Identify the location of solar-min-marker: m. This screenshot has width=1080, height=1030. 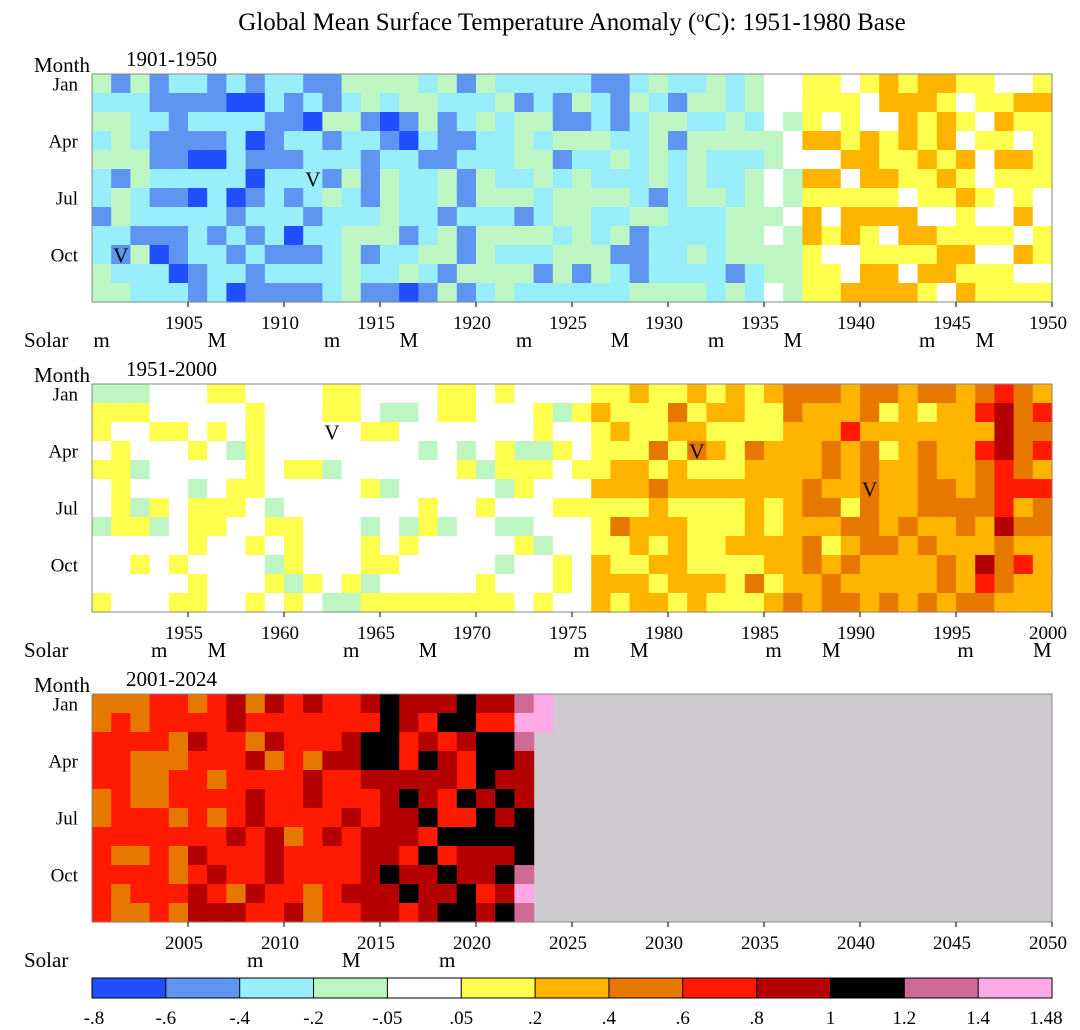
(716, 340).